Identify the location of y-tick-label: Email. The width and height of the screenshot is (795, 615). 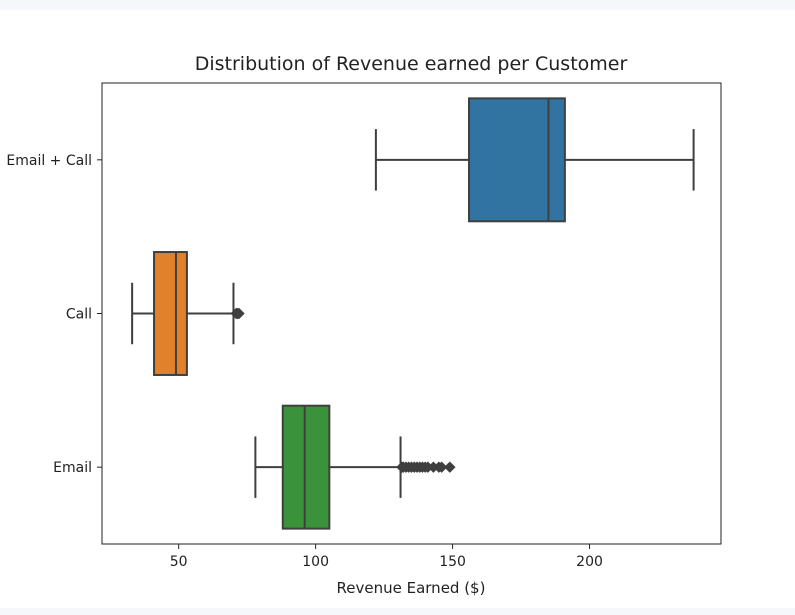
(72, 468).